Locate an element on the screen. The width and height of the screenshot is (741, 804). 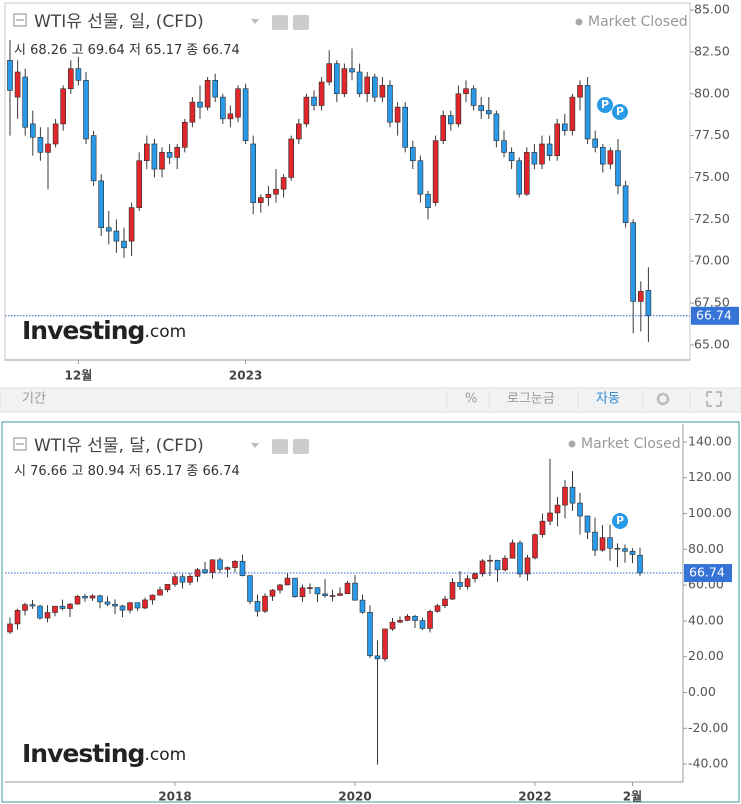
toolbar-period: 기간 is located at coordinates (34, 399).